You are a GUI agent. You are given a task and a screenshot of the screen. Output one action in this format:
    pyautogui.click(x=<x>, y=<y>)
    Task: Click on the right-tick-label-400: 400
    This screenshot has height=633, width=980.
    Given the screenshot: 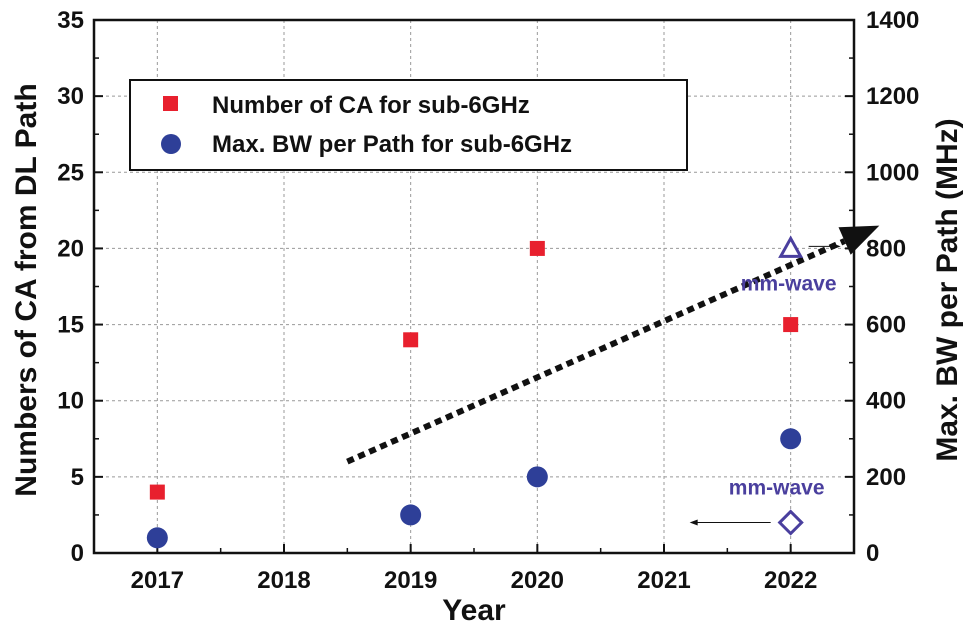 What is the action you would take?
    pyautogui.click(x=886, y=401)
    